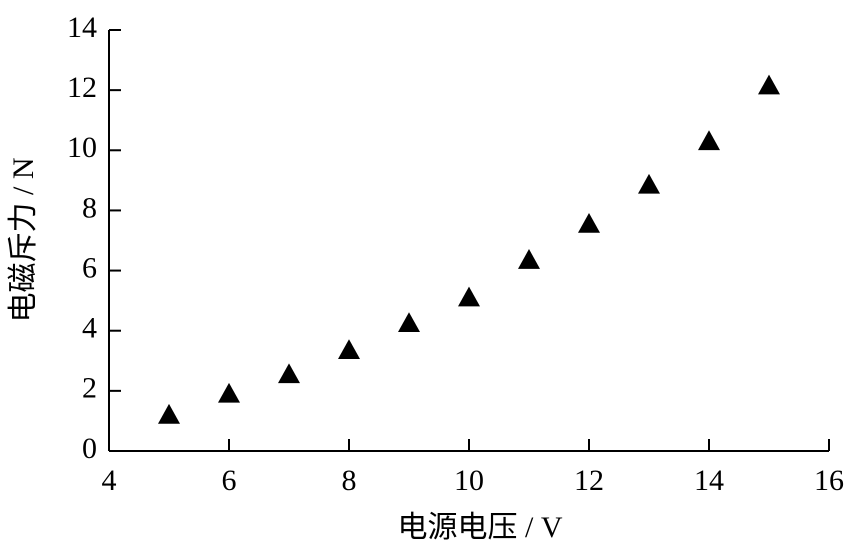 This screenshot has width=850, height=557. I want to click on x-tick-label: 12, so click(589, 480).